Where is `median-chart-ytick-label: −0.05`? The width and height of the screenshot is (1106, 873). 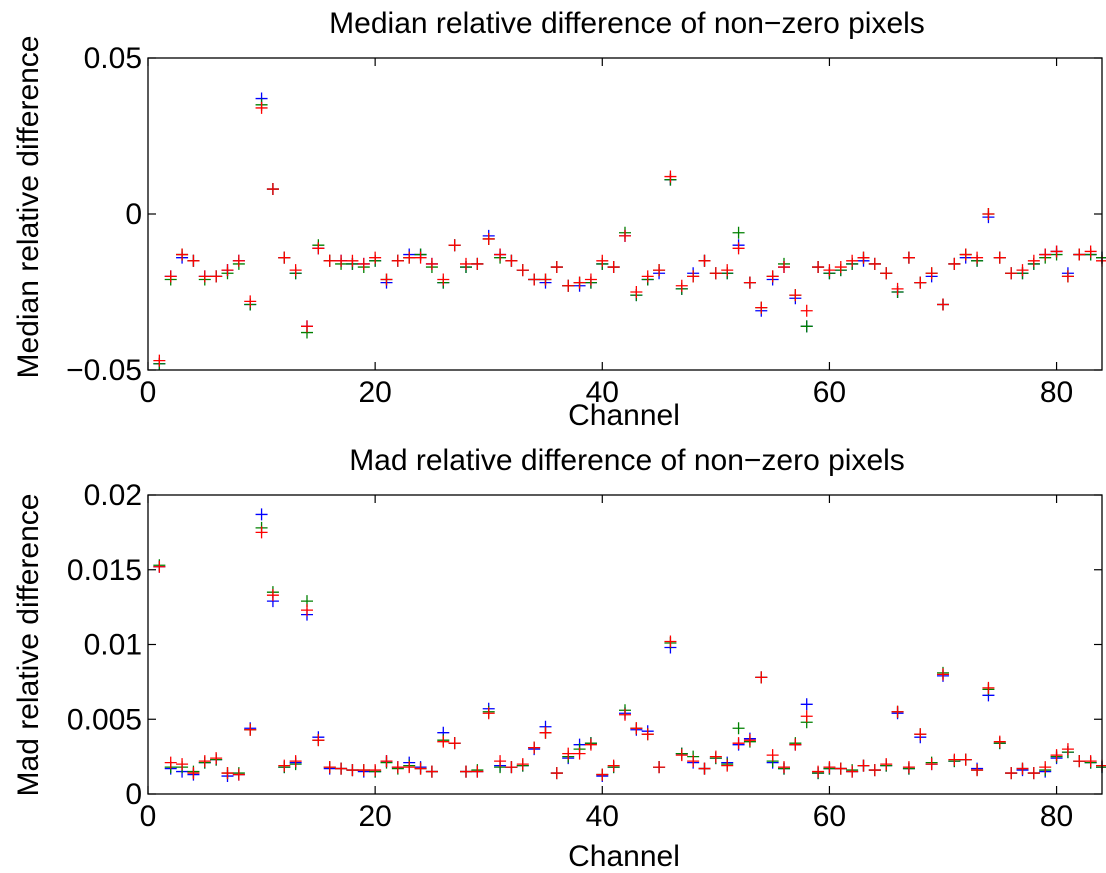
median-chart-ytick-label: −0.05 is located at coordinates (104, 370).